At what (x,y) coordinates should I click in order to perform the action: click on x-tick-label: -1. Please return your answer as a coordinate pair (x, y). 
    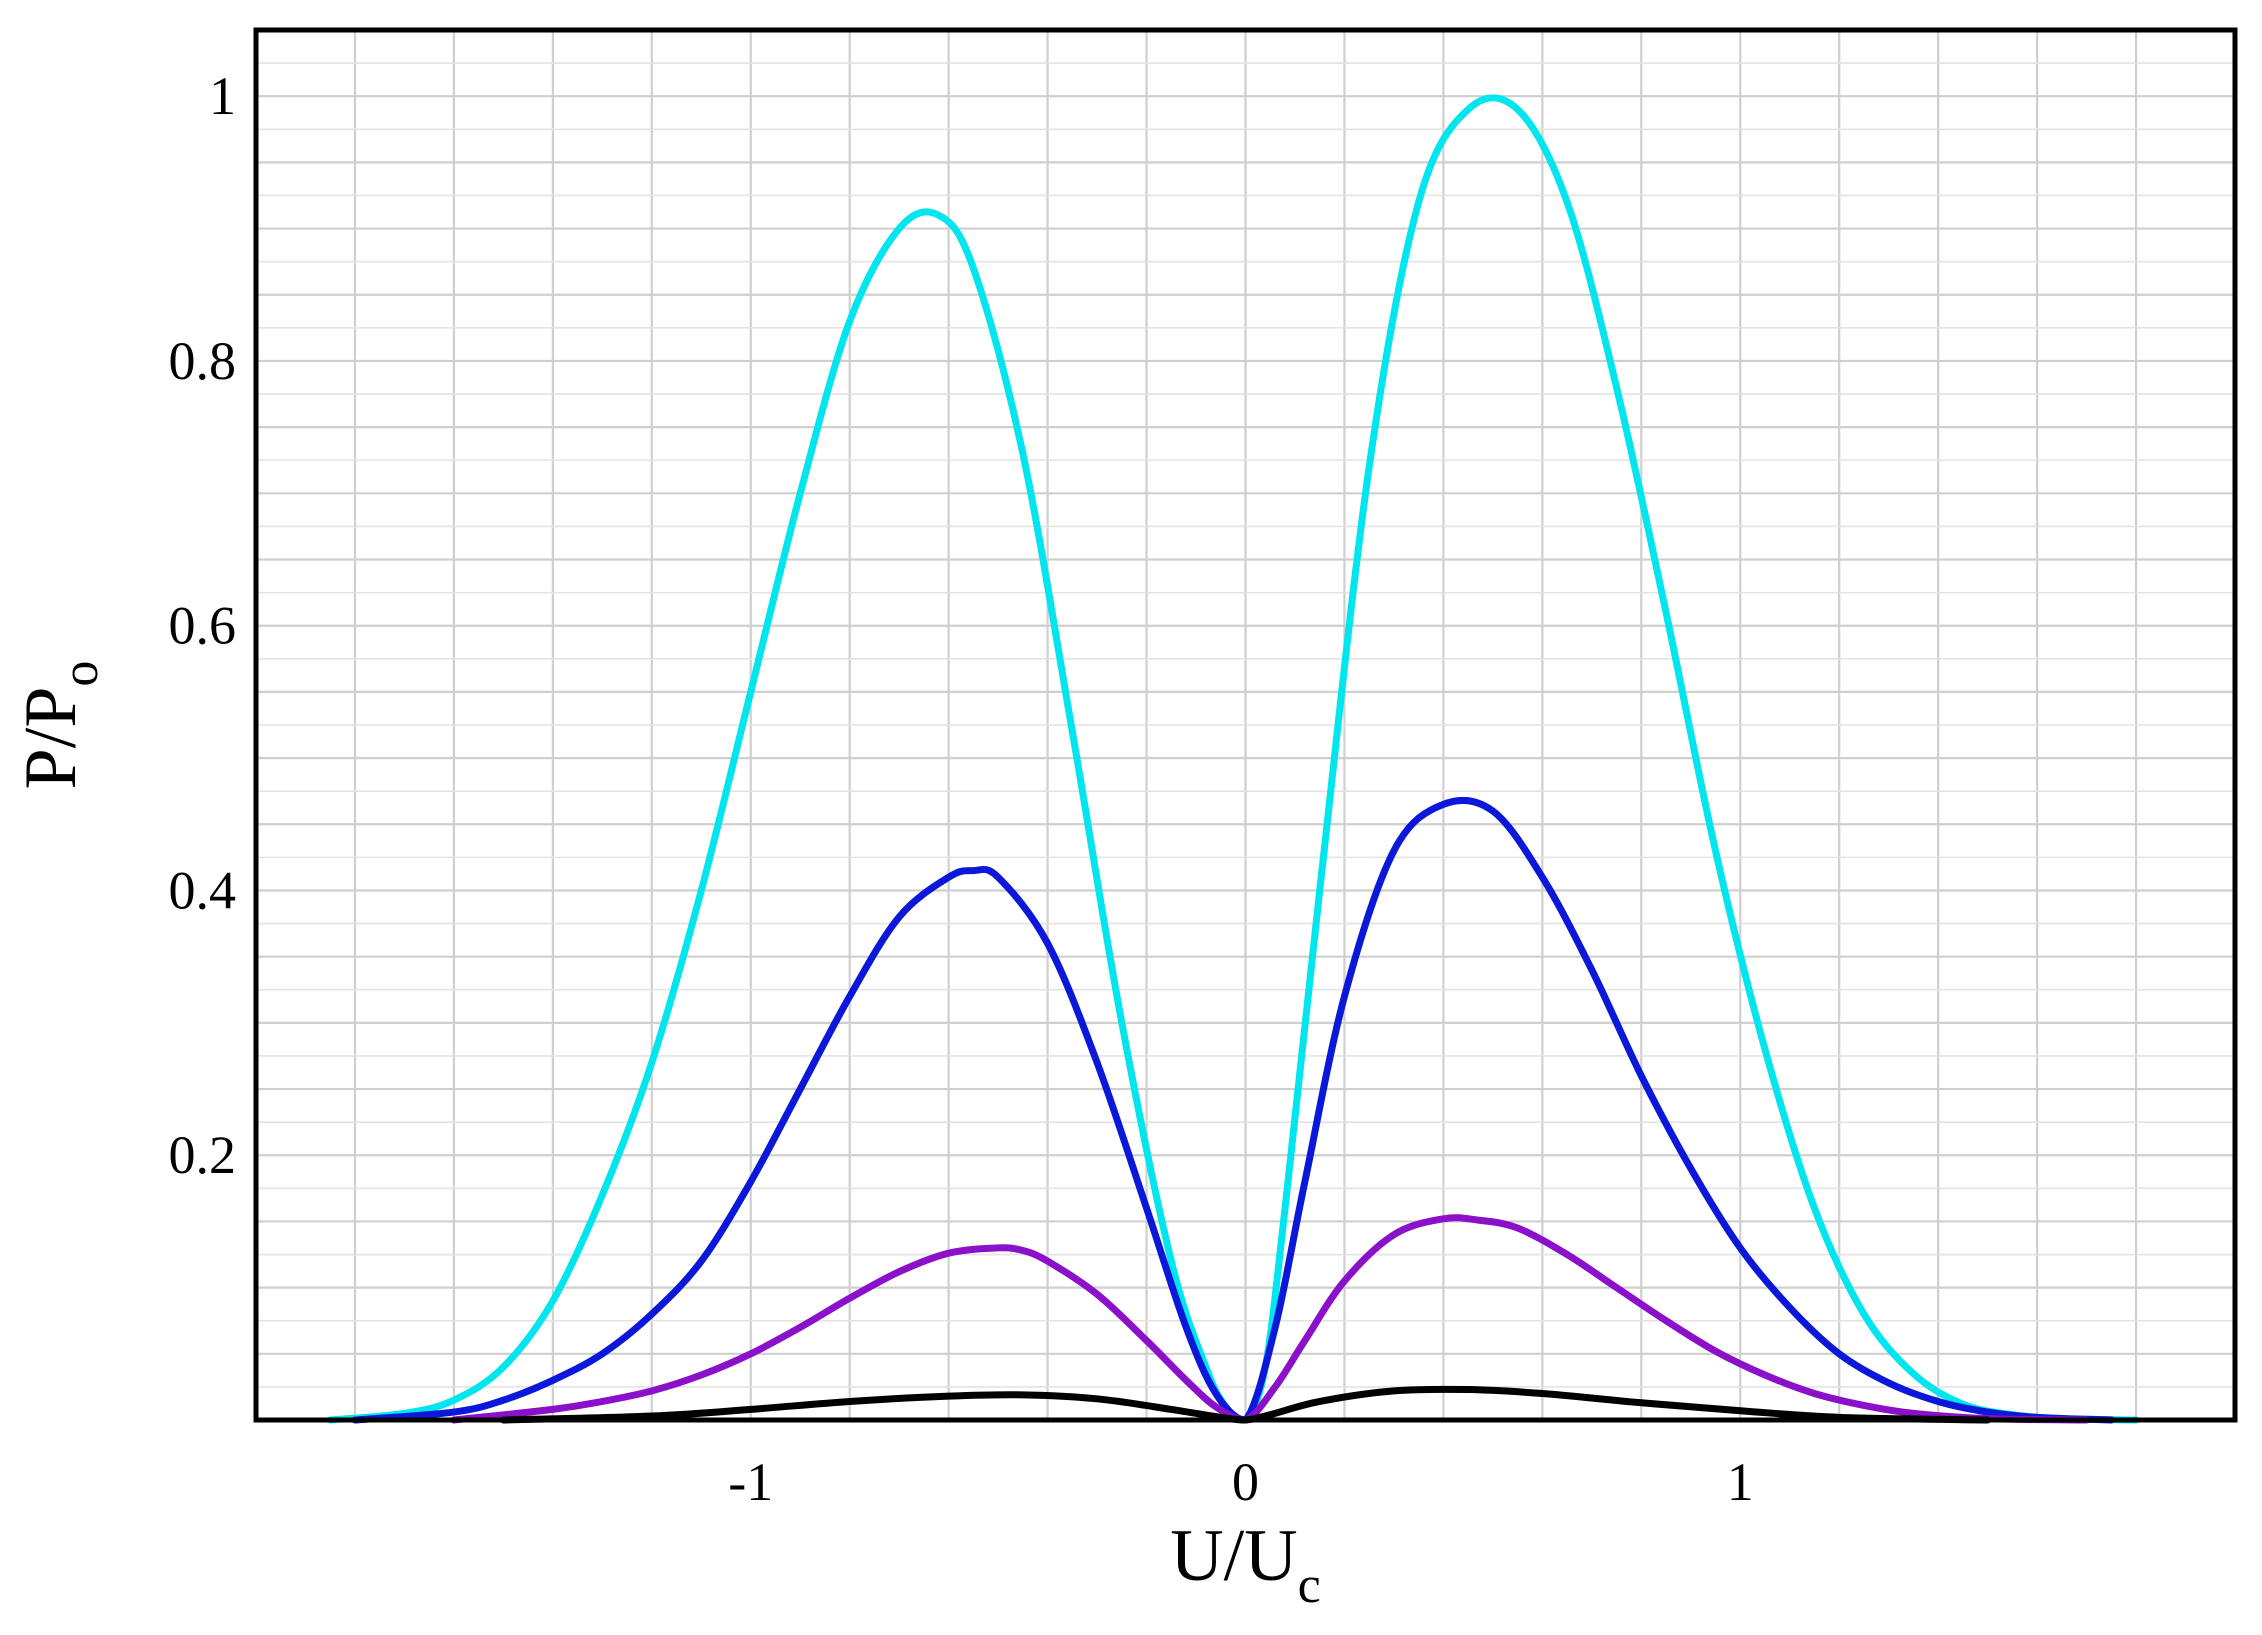
    Looking at the image, I should click on (750, 1482).